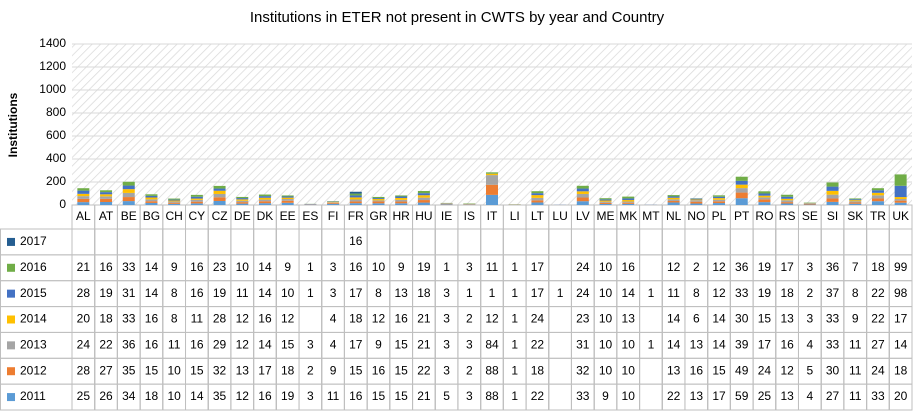  Describe the element at coordinates (423, 216) in the screenshot. I see `x-tick-label: HU` at that location.